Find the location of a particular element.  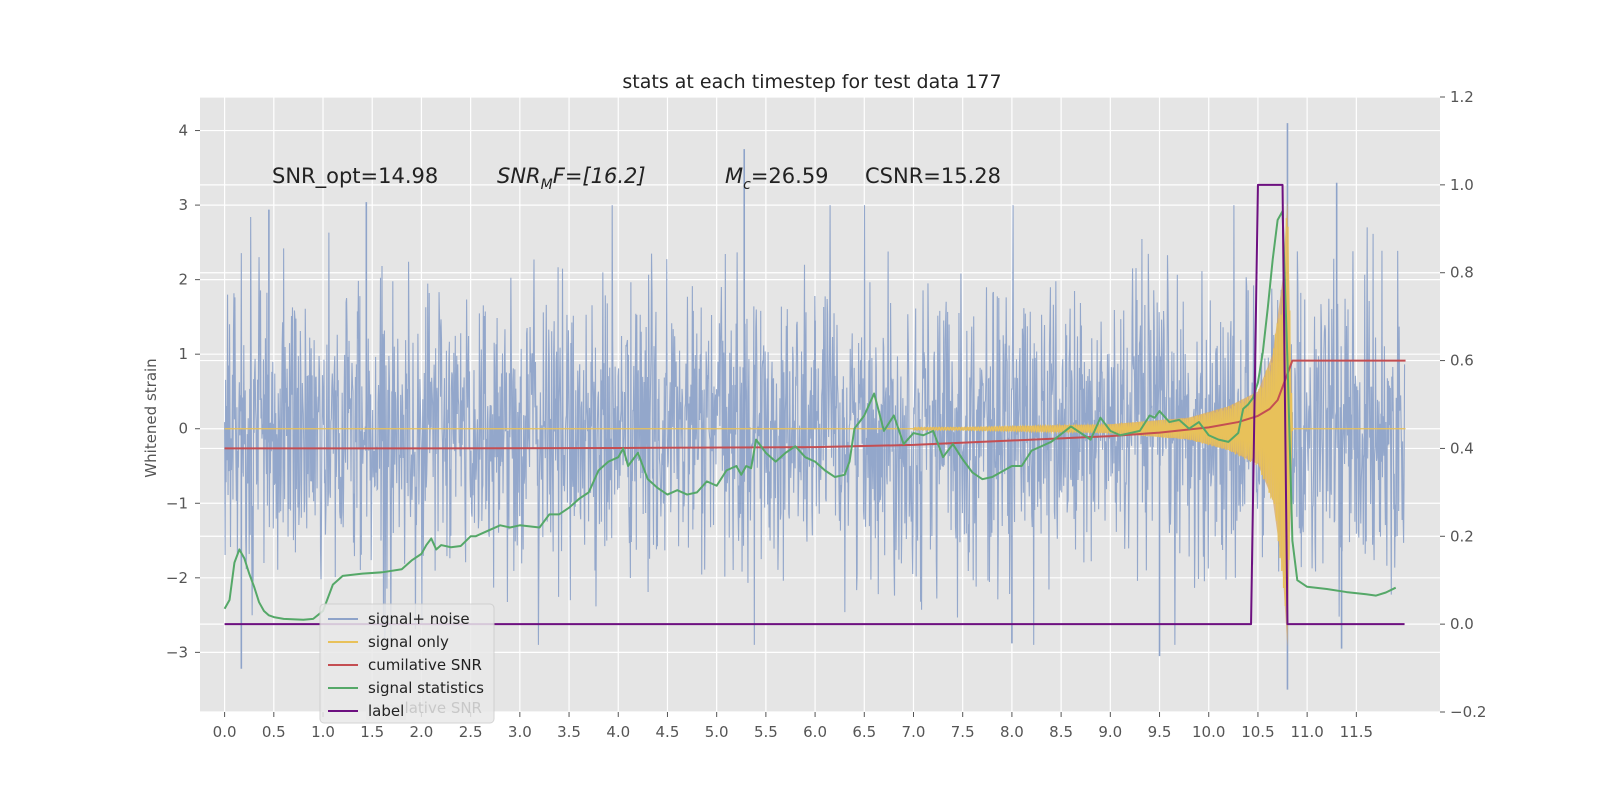

annotation-mc: Mc=26.59 is located at coordinates (777, 178).